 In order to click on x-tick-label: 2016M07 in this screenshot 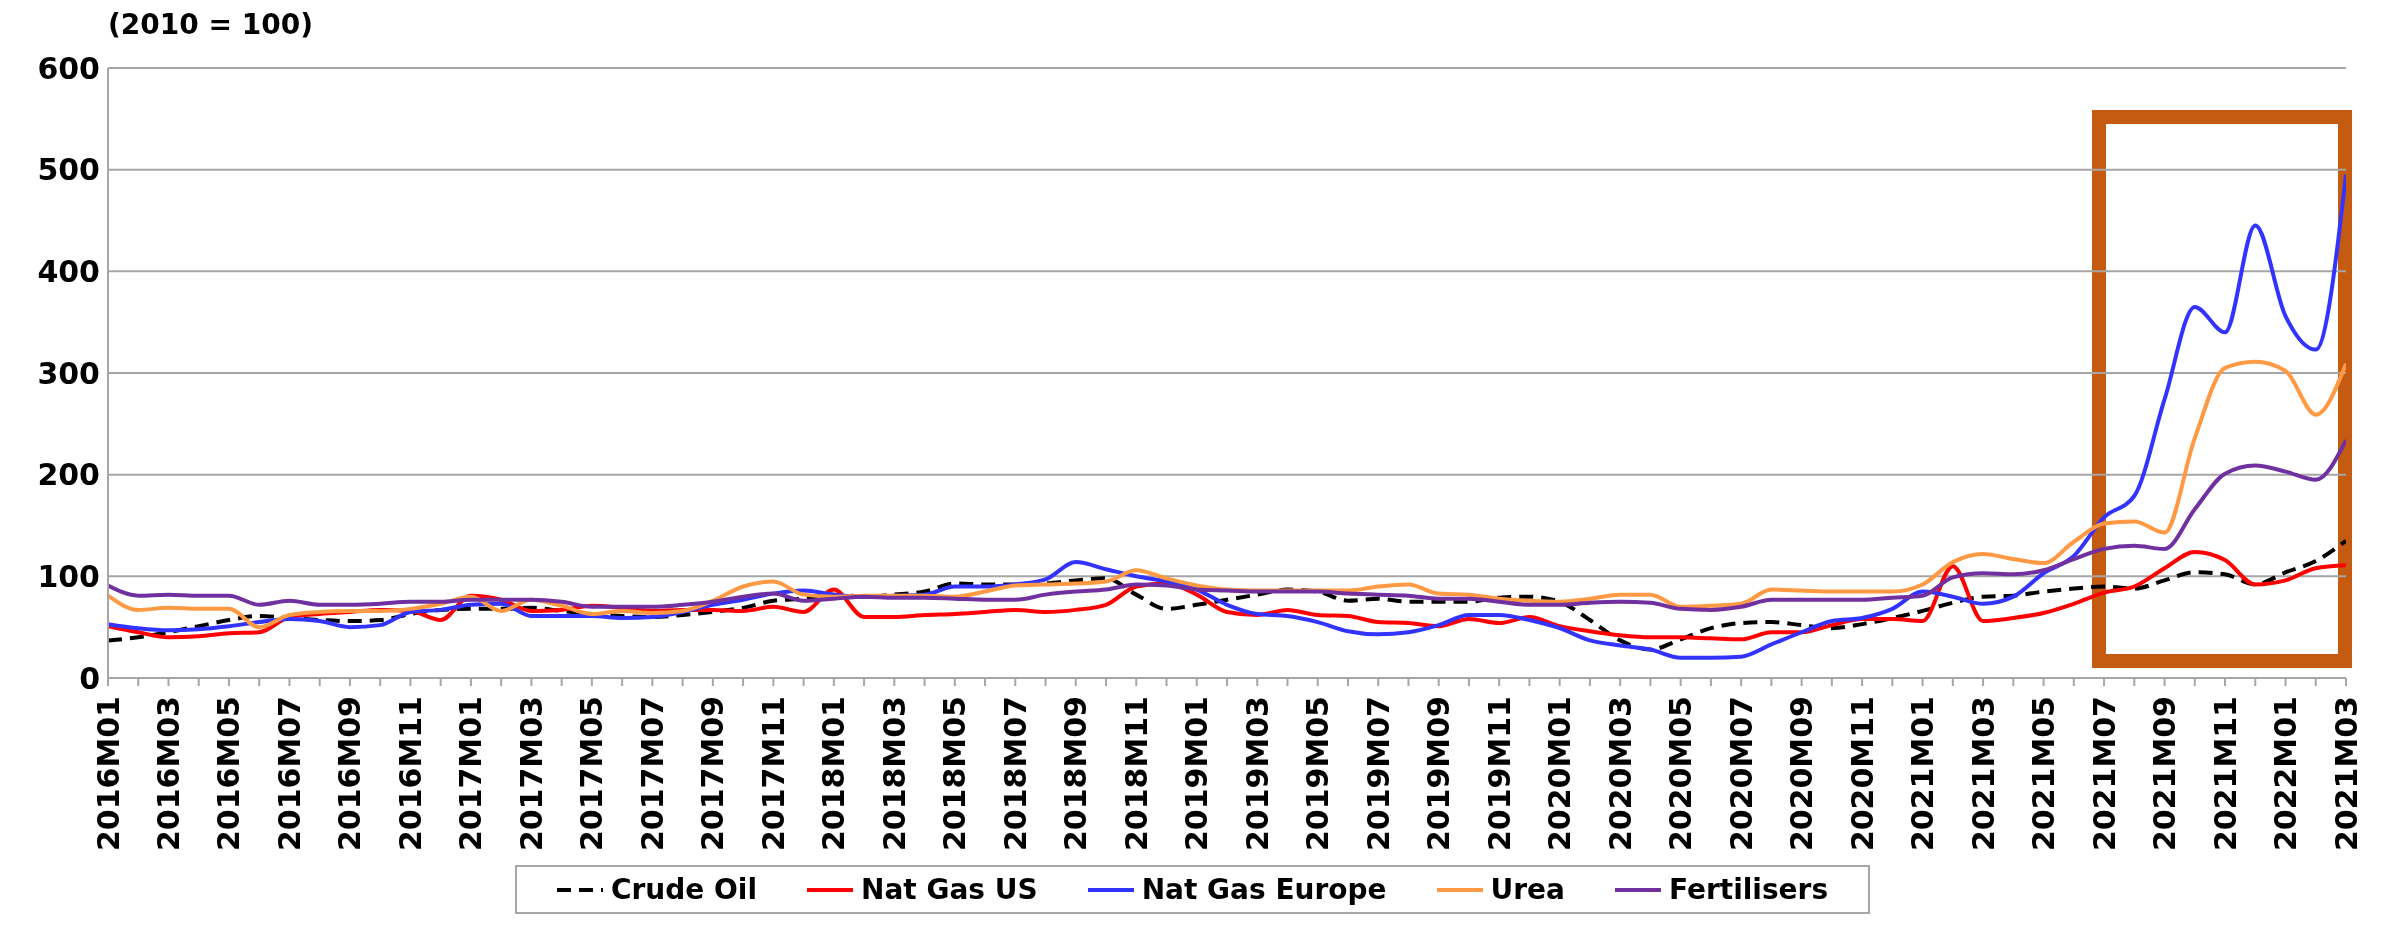, I will do `click(289, 774)`.